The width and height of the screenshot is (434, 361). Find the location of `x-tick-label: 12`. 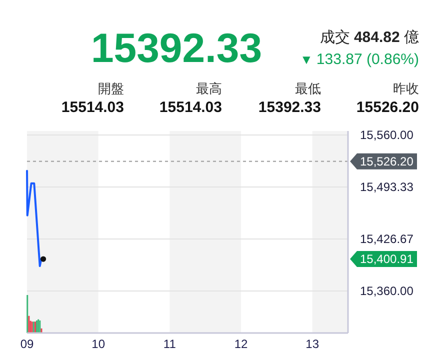

x-tick-label: 12 is located at coordinates (241, 344).